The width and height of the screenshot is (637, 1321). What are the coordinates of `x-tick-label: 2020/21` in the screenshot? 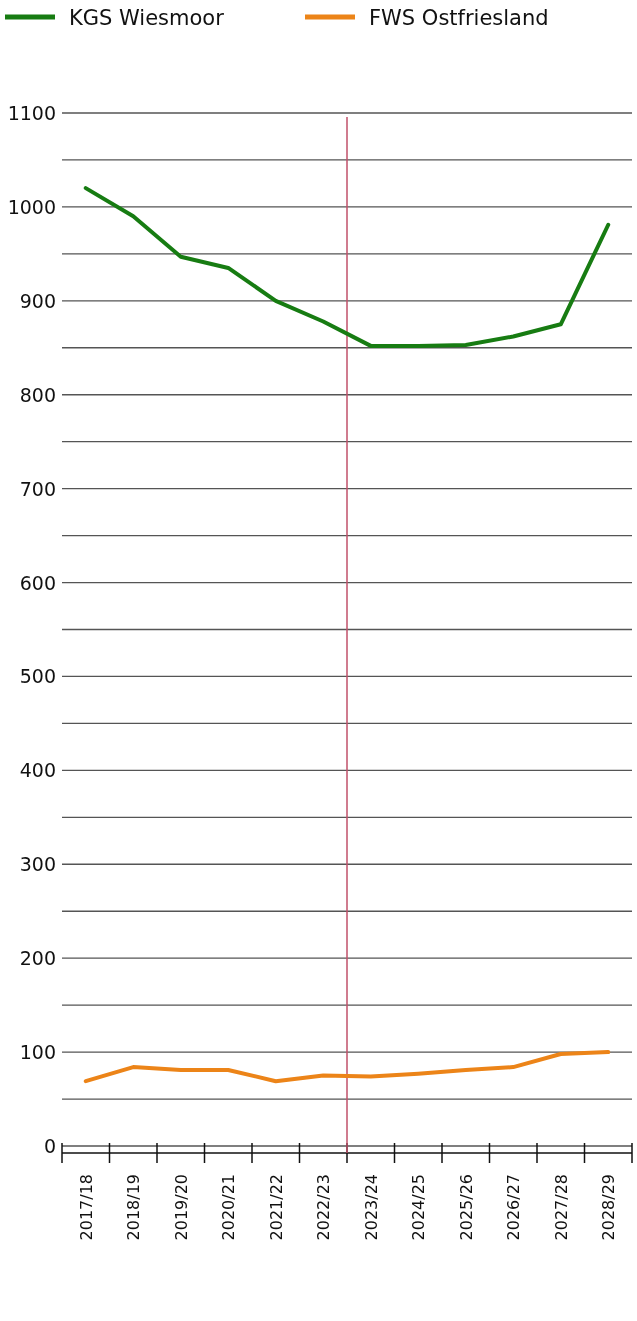 It's located at (229, 1207).